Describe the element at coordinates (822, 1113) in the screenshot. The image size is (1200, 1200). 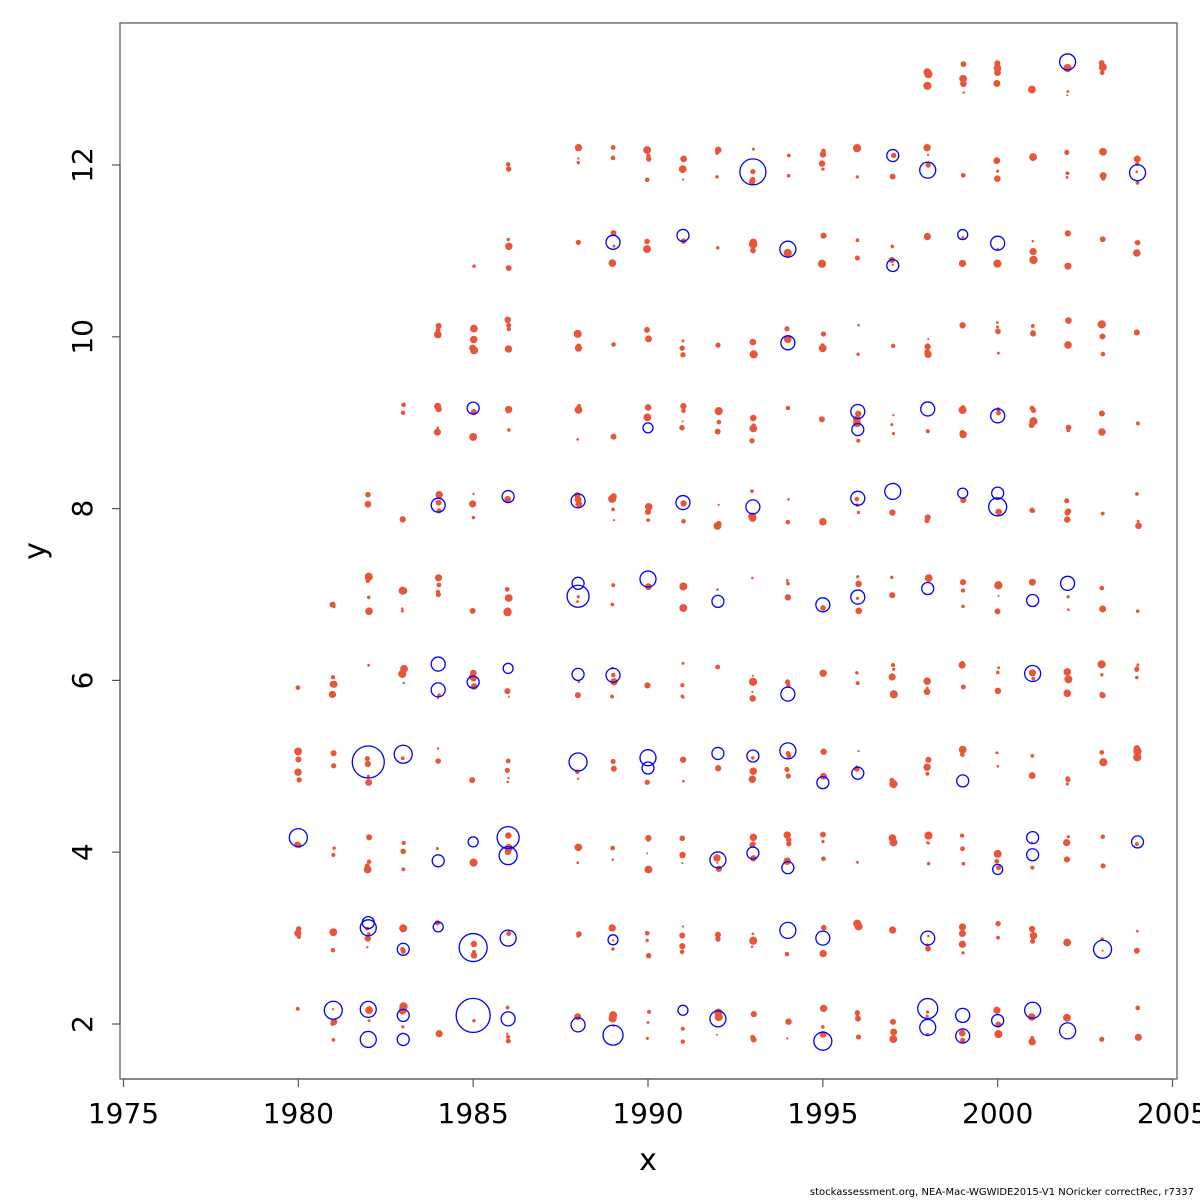
I see `x-tick-label: 1995` at that location.